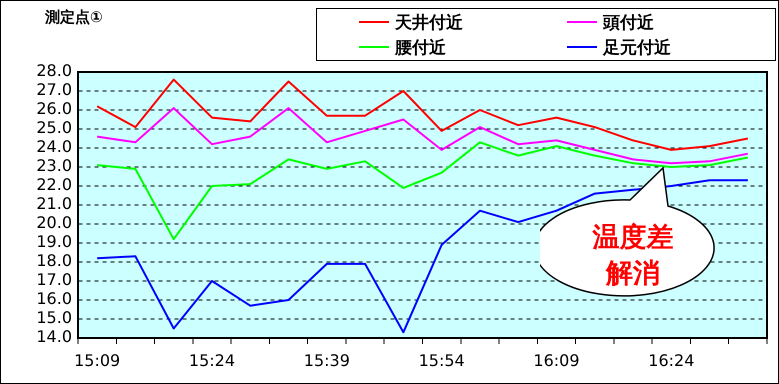  Describe the element at coordinates (556, 360) in the screenshot. I see `x-tick-label: 16:09` at that location.